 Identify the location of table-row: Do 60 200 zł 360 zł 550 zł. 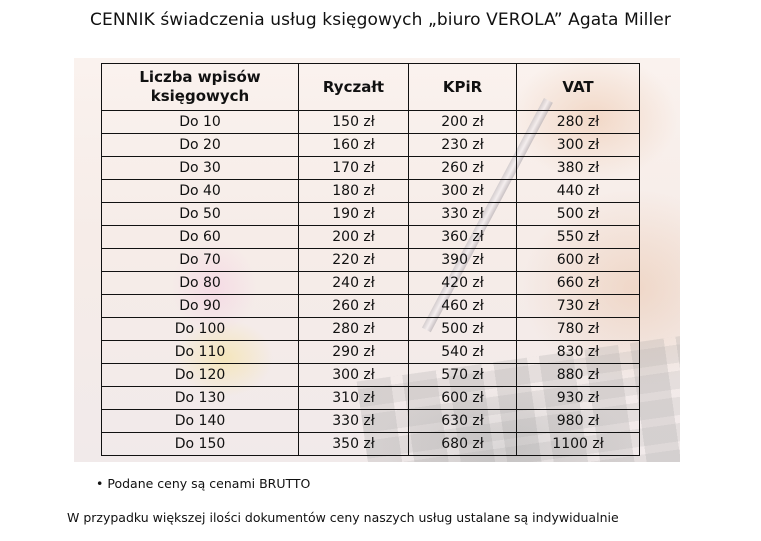
(370, 237).